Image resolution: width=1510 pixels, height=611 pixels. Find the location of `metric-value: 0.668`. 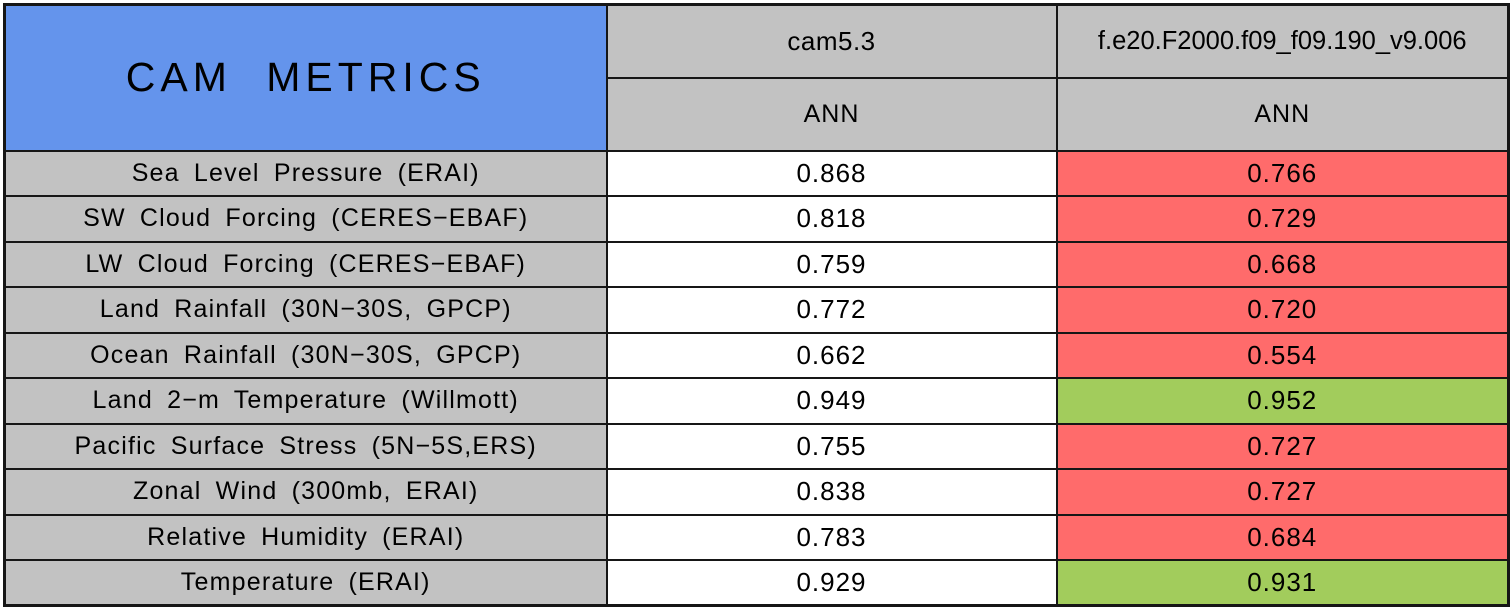

metric-value: 0.668 is located at coordinates (1282, 264).